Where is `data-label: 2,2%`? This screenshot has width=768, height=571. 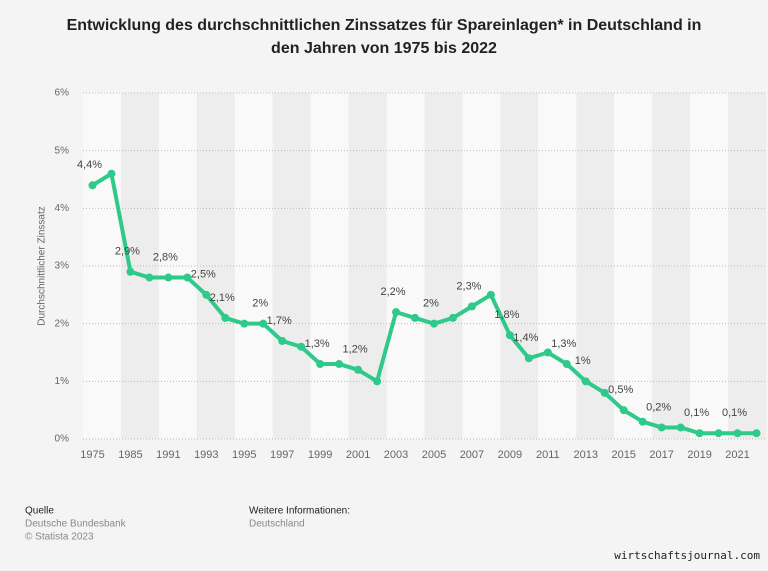 data-label: 2,2% is located at coordinates (393, 292).